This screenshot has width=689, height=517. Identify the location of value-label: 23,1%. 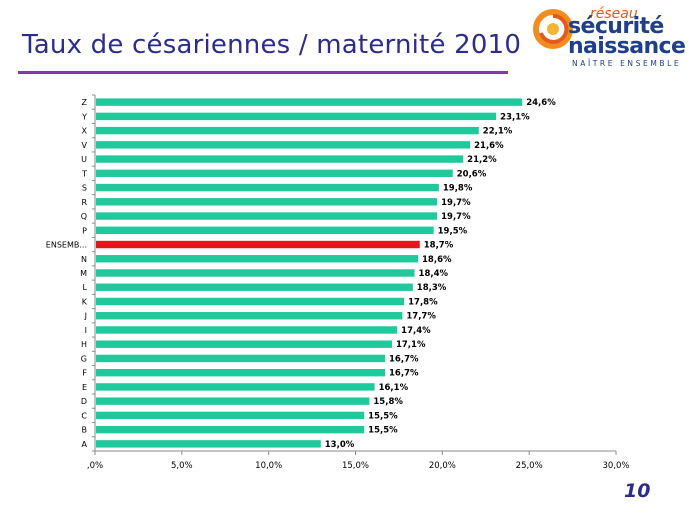
(515, 117).